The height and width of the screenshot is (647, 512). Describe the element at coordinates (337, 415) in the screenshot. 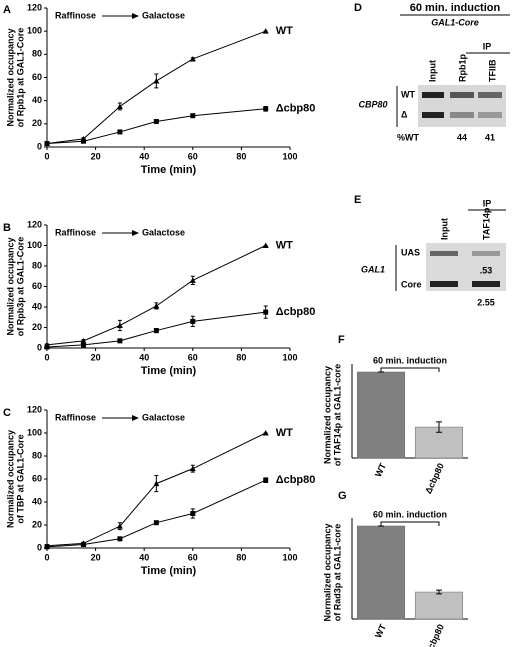

I see `y-axis-label: of TAF14p at GAL1-core` at that location.